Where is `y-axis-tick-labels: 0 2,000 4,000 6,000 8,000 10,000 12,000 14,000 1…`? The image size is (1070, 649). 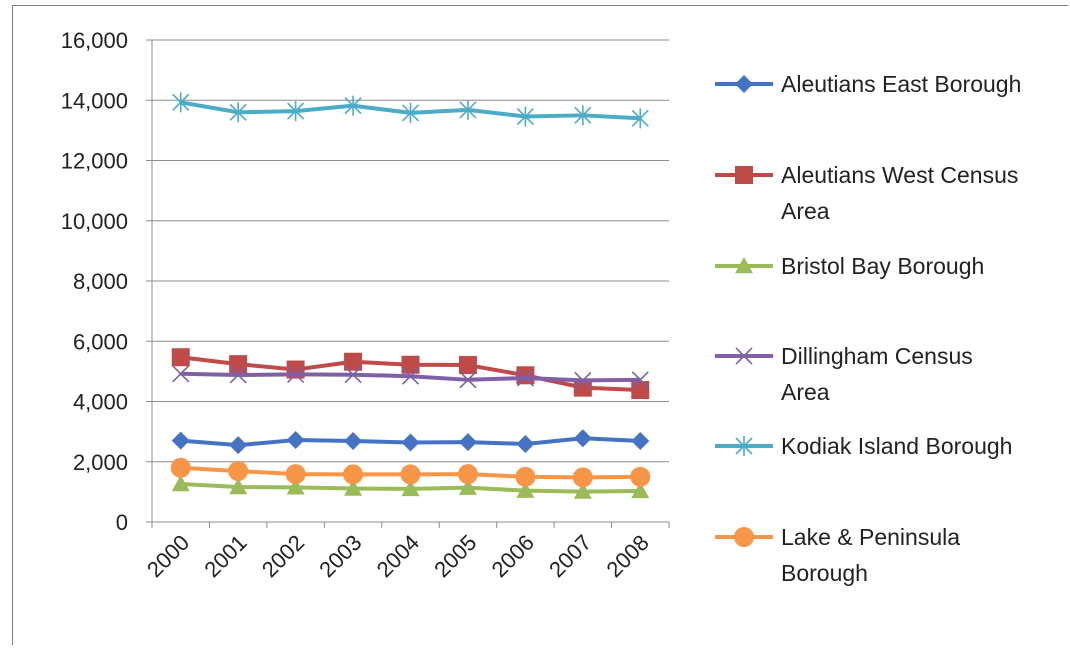 y-axis-tick-labels: 0 2,000 4,000 6,000 8,000 10,000 12,000 14,000 1… is located at coordinates (94, 281).